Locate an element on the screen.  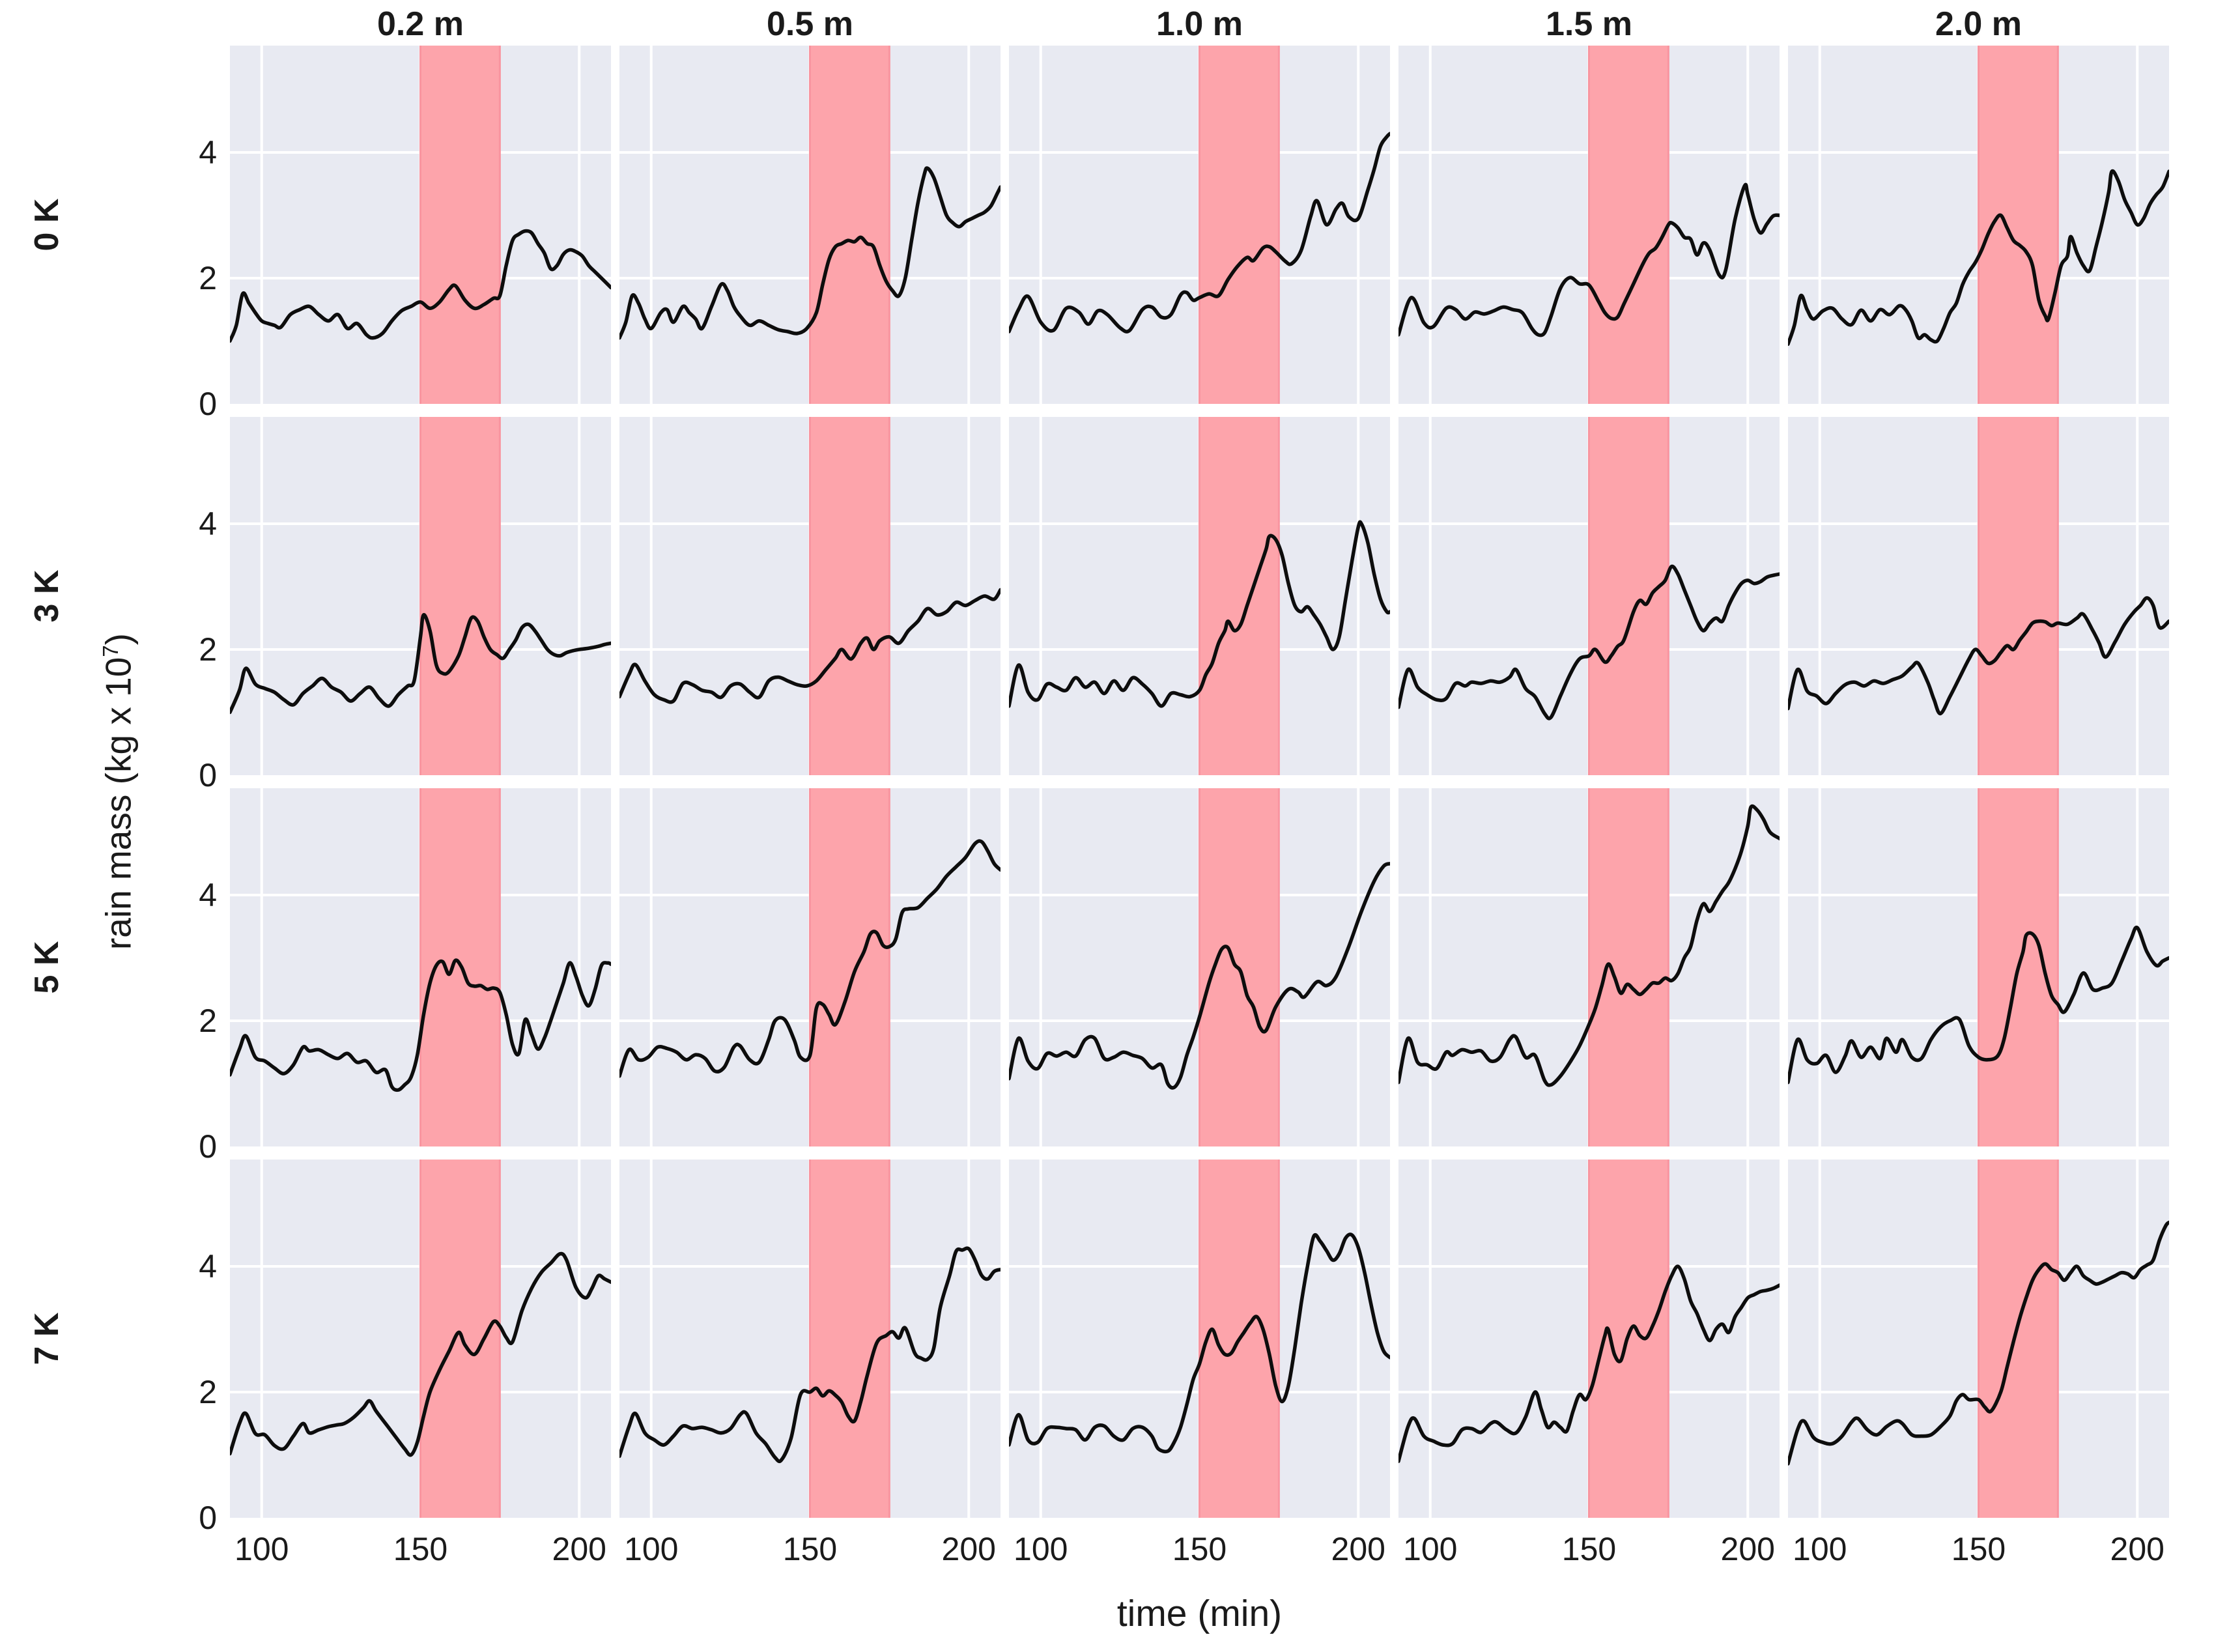
subplot-0K-2.0m is located at coordinates (1979, 225).